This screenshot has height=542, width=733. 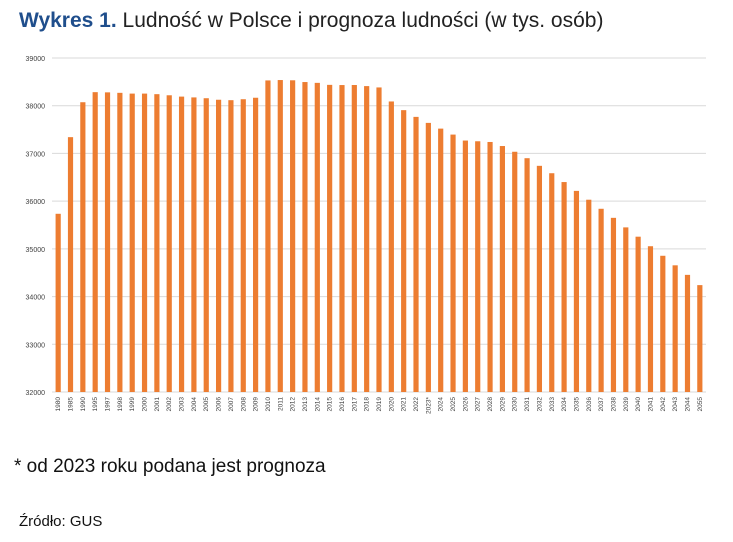 What do you see at coordinates (317, 404) in the screenshot?
I see `x-tick-label: 2014` at bounding box center [317, 404].